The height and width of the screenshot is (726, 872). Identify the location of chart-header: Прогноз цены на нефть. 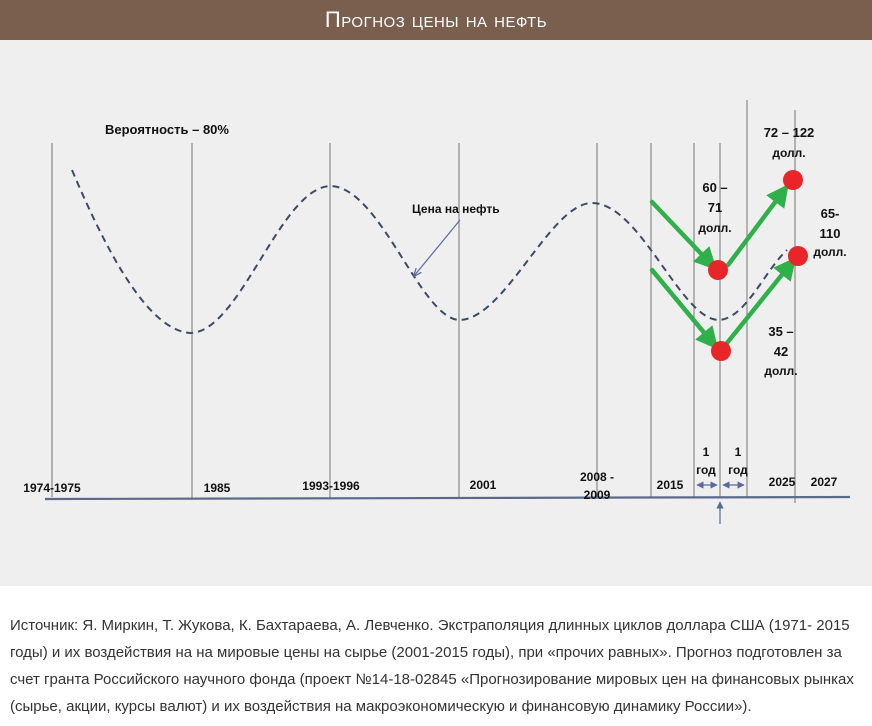
(436, 20).